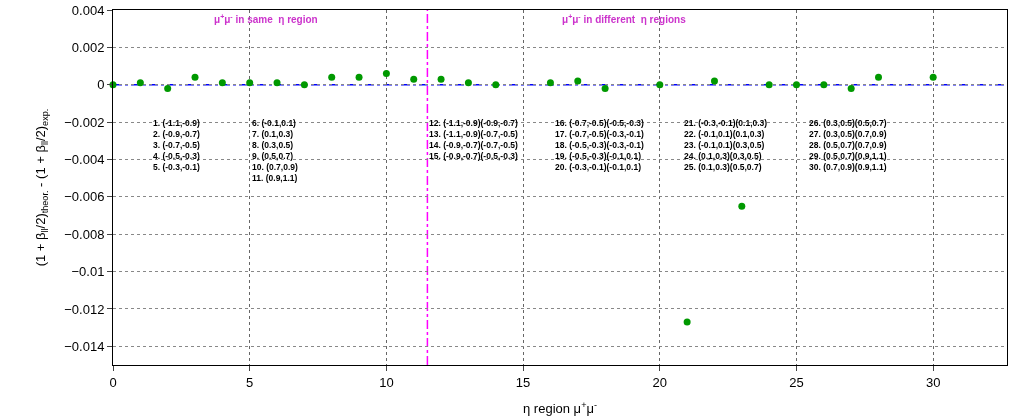  What do you see at coordinates (176, 145) in the screenshot?
I see `annotation: 1. (-1.1,-0.9) 2. (-0.9,-0.7) 3. (-0.7,-0.5) 4. (-0.5,-0.3) 5. (-0.3,-0.1)` at bounding box center [176, 145].